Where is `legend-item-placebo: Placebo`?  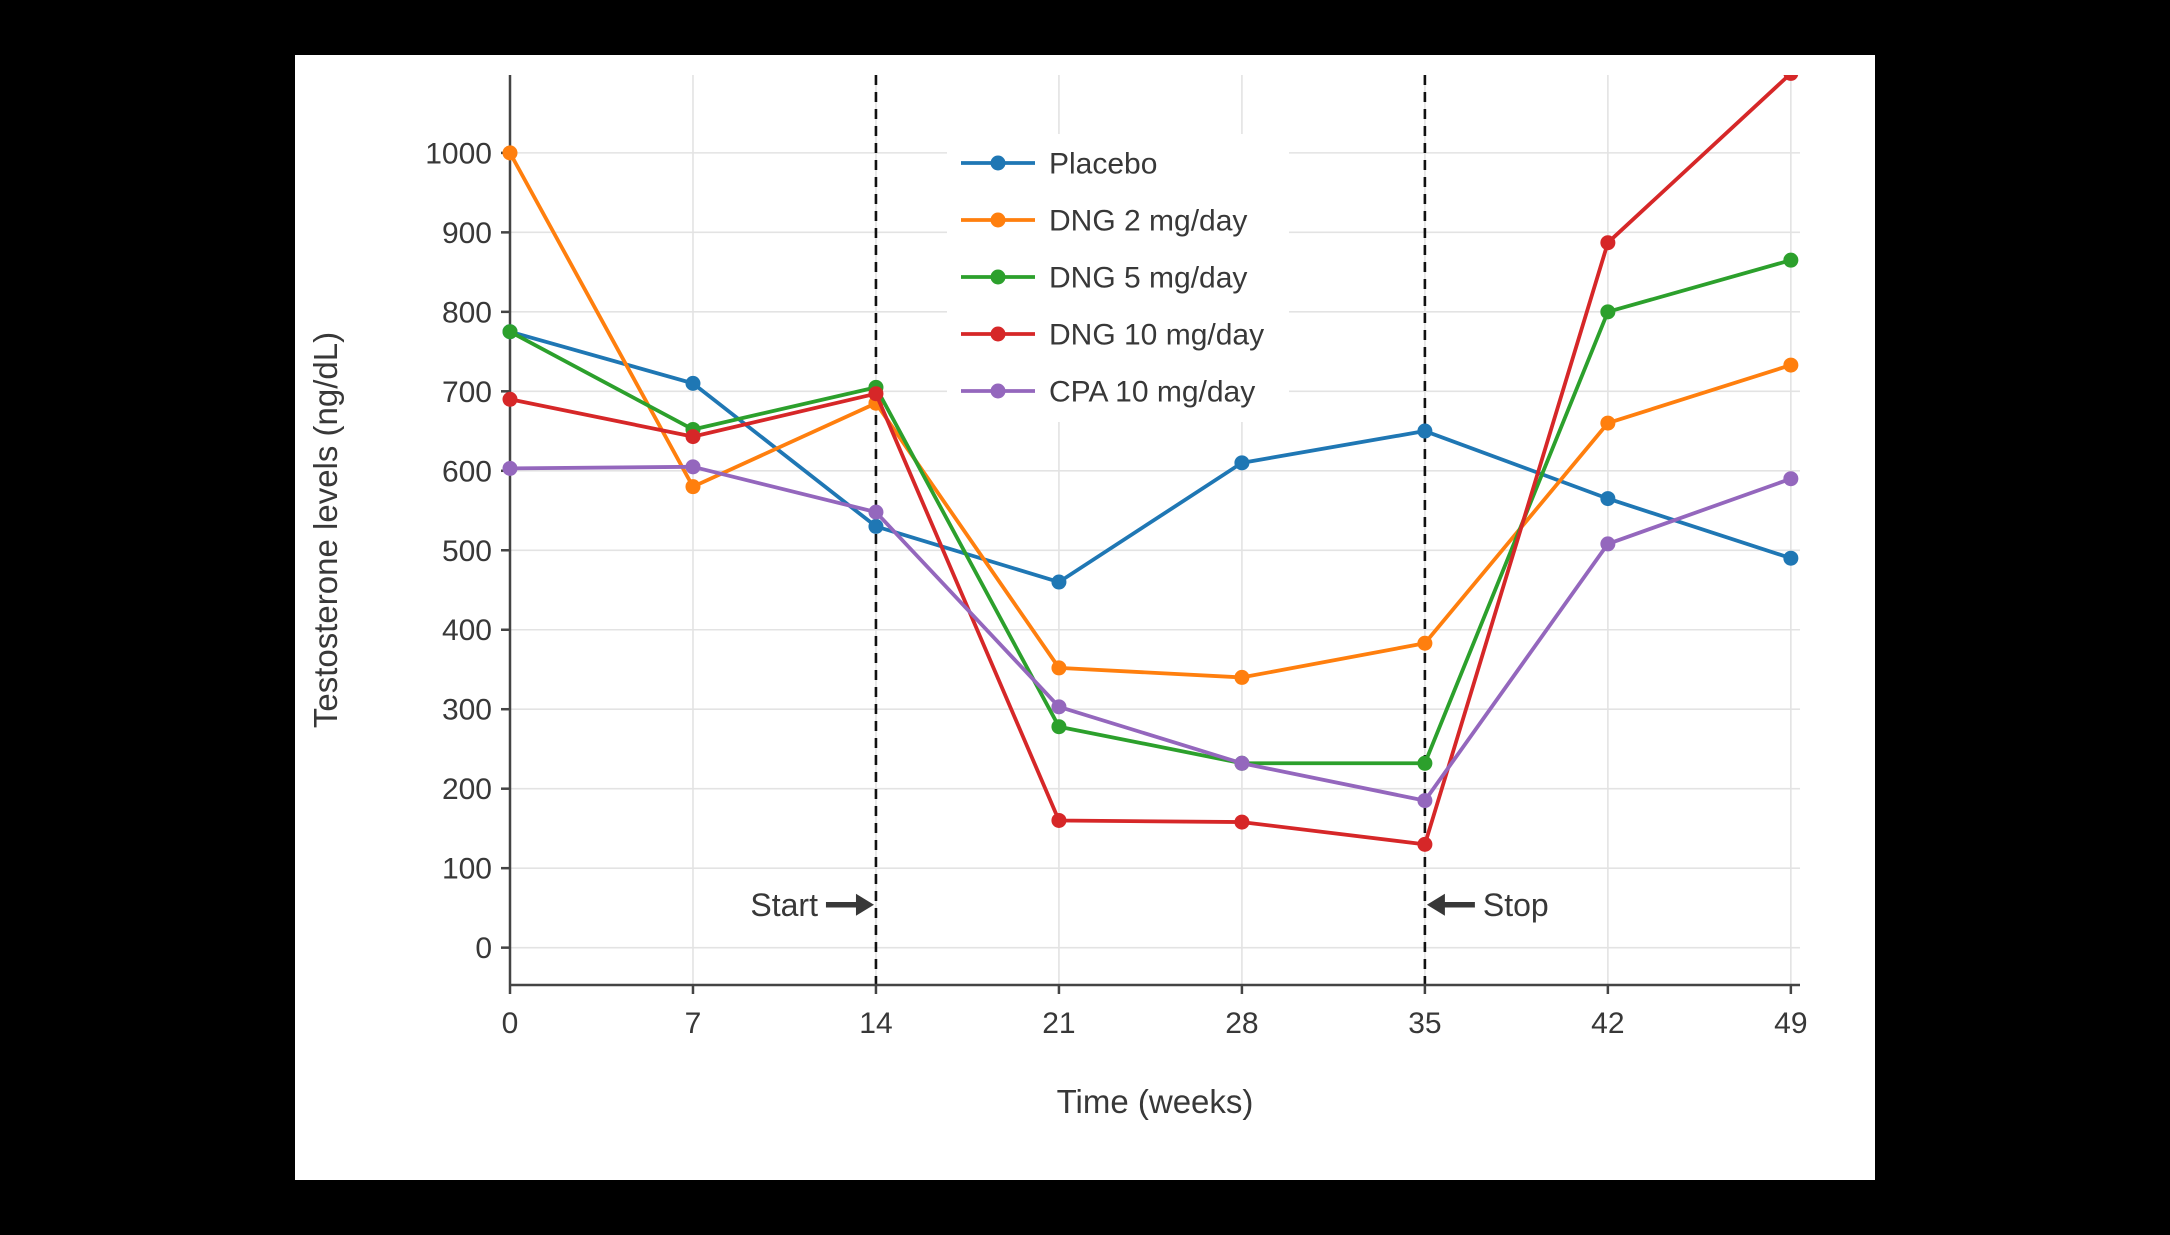
legend-item-placebo: Placebo is located at coordinates (1059, 164).